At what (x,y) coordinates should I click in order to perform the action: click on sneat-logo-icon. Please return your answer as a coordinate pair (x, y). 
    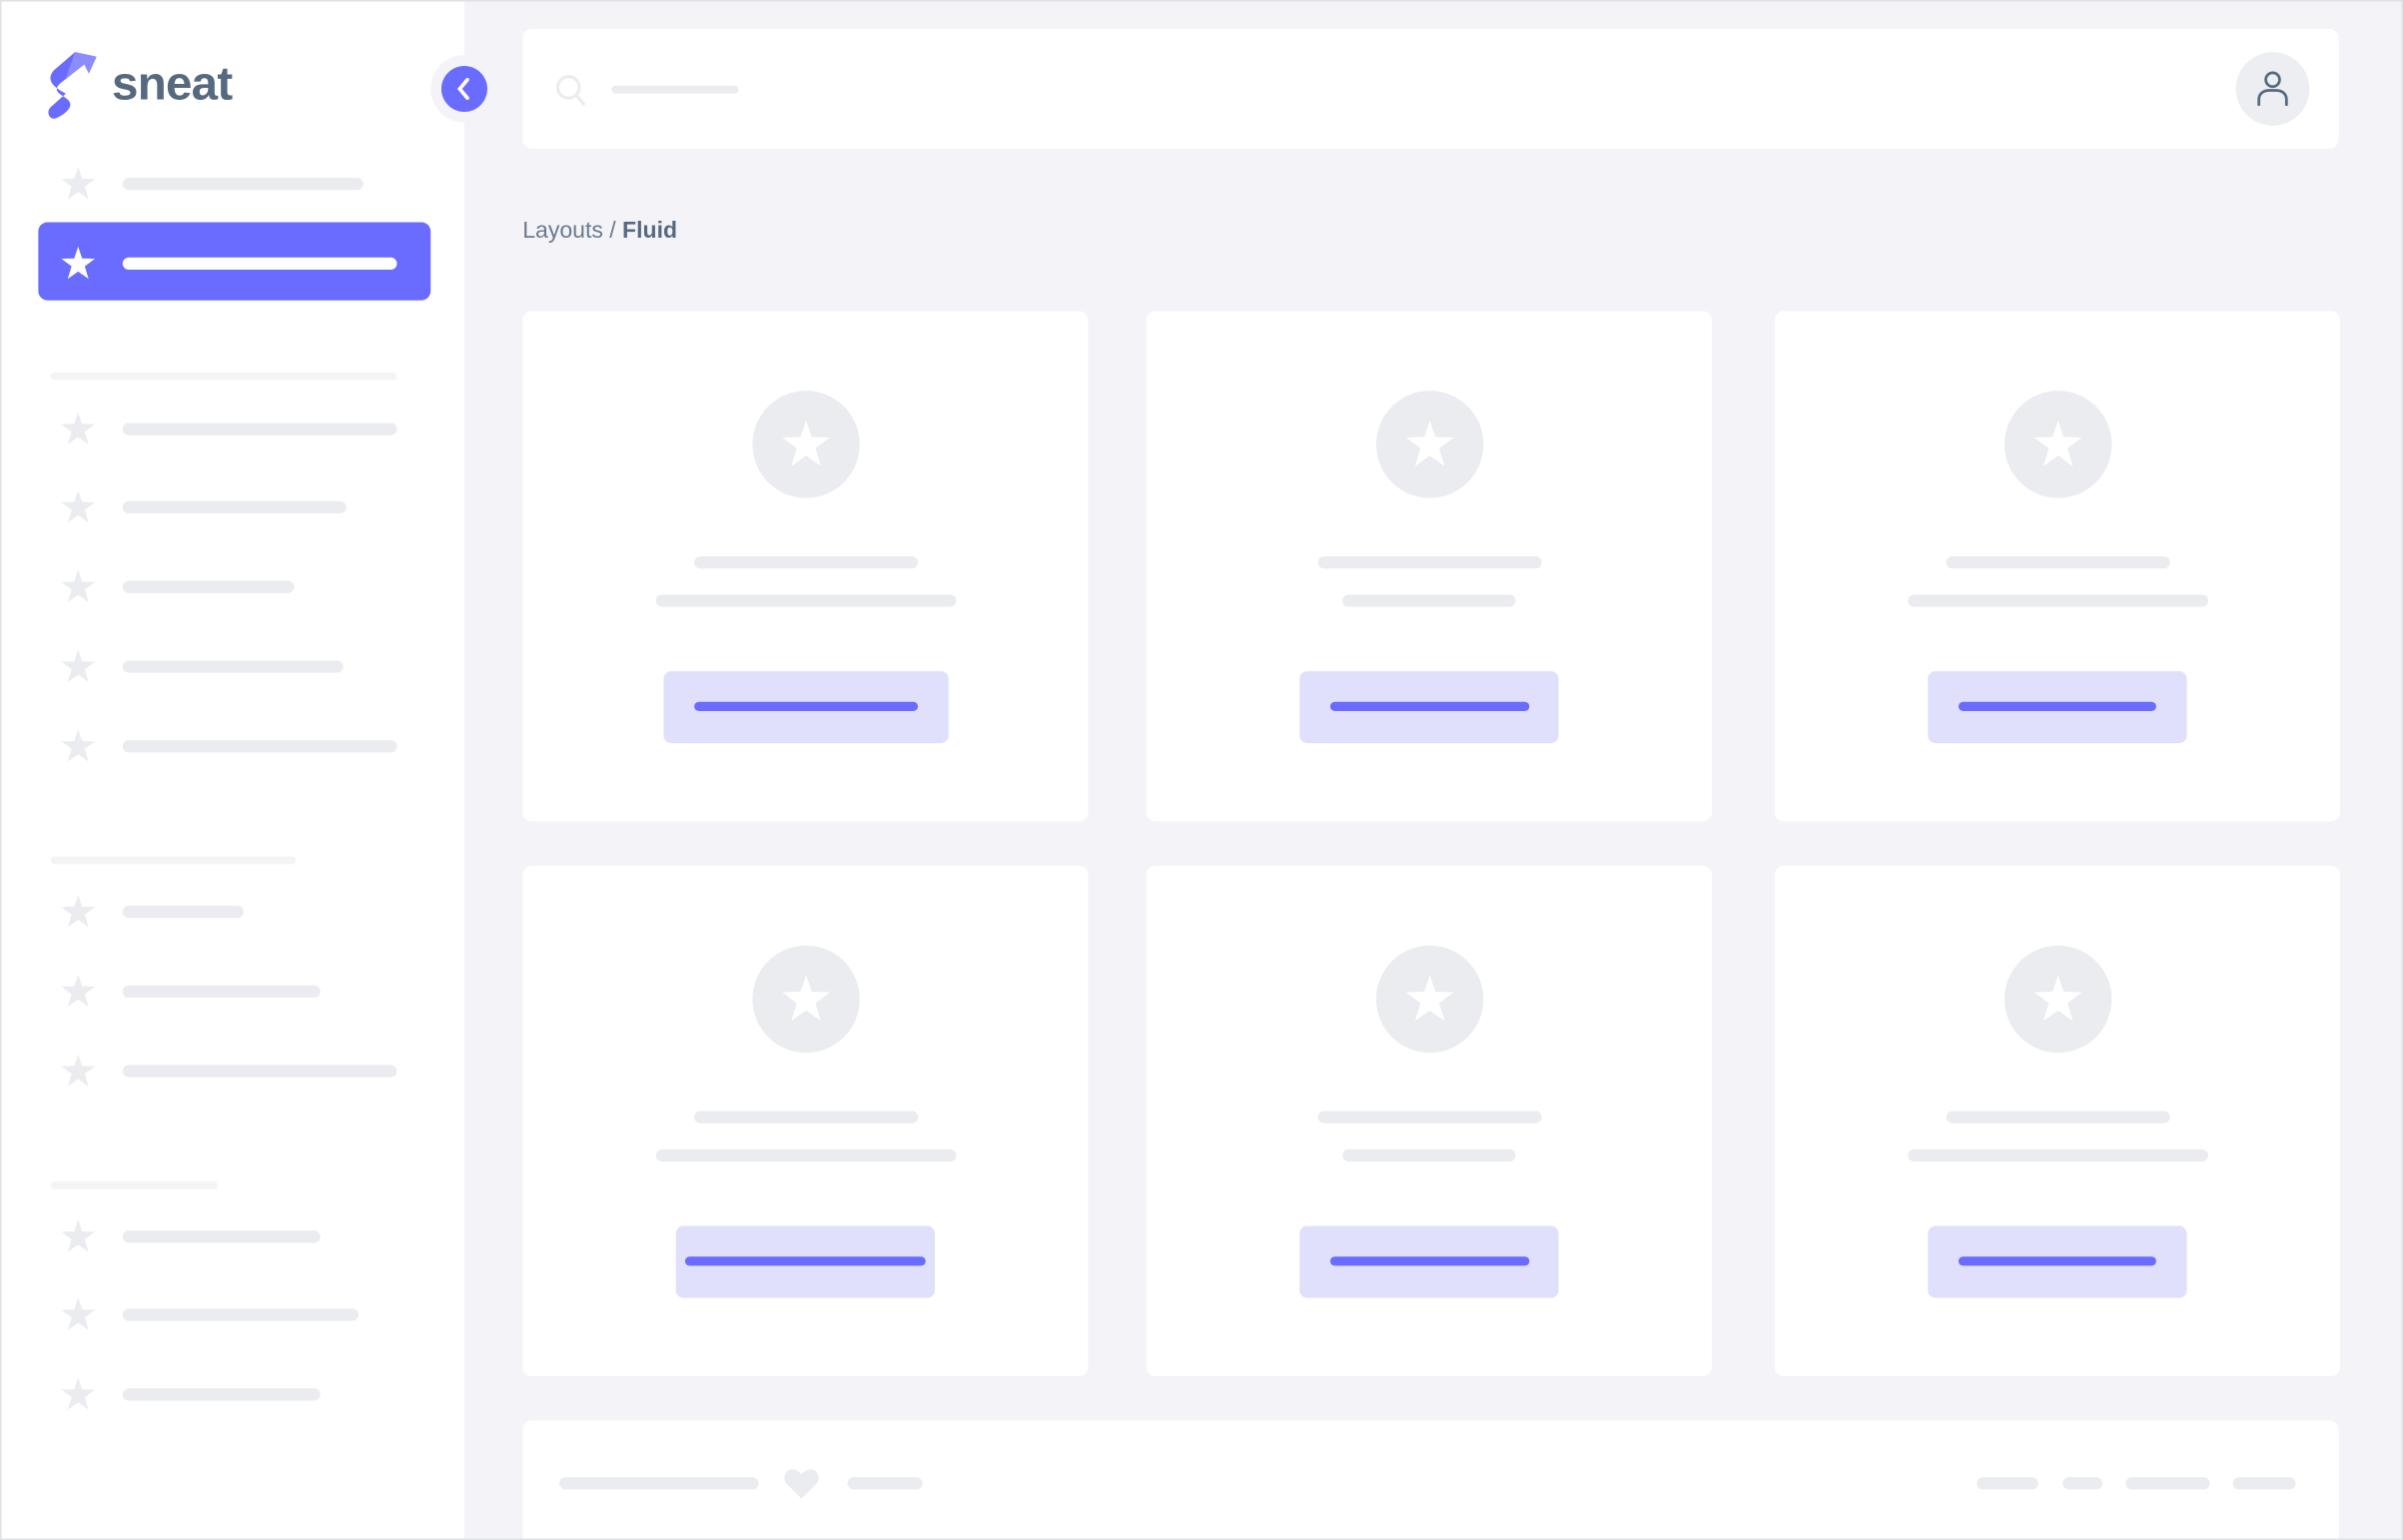
    Looking at the image, I should click on (72, 86).